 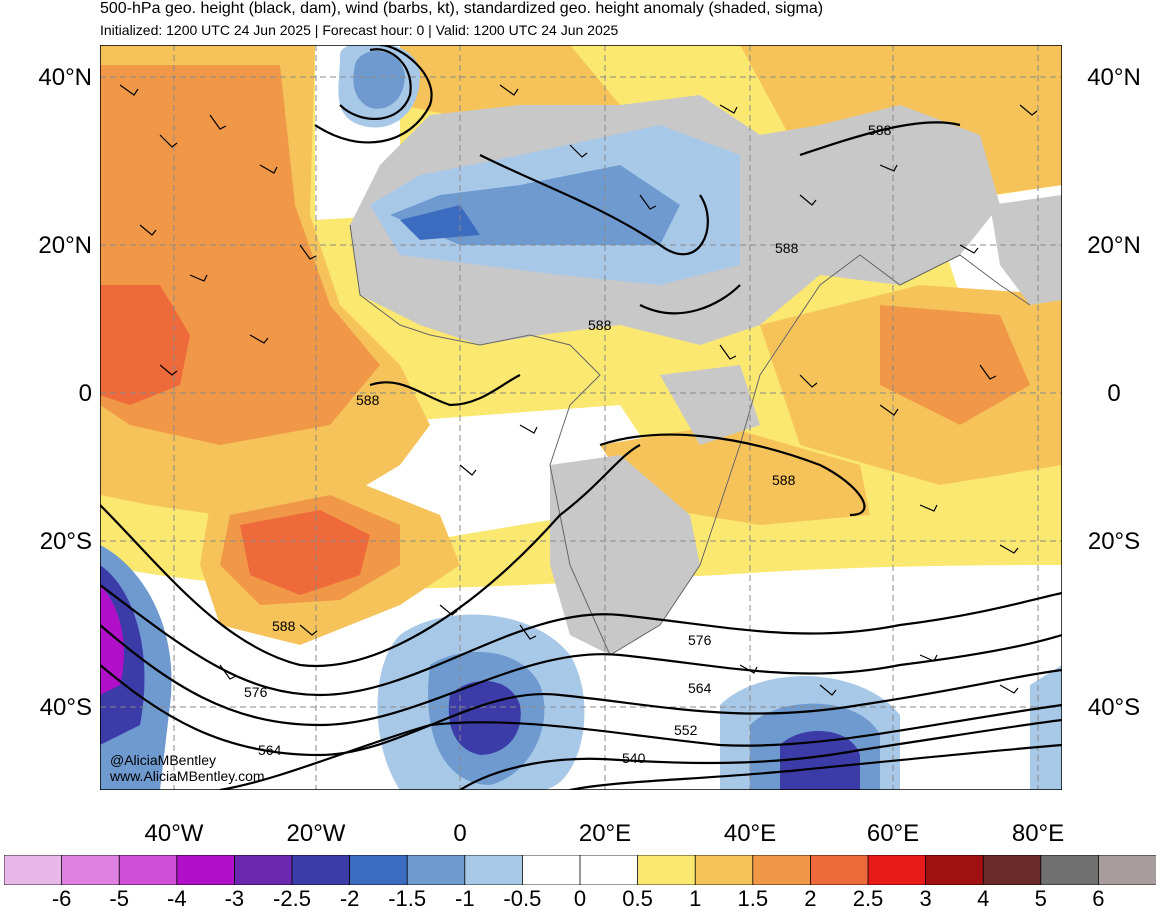 What do you see at coordinates (1114, 77) in the screenshot?
I see `lat-label-right: 40°N` at bounding box center [1114, 77].